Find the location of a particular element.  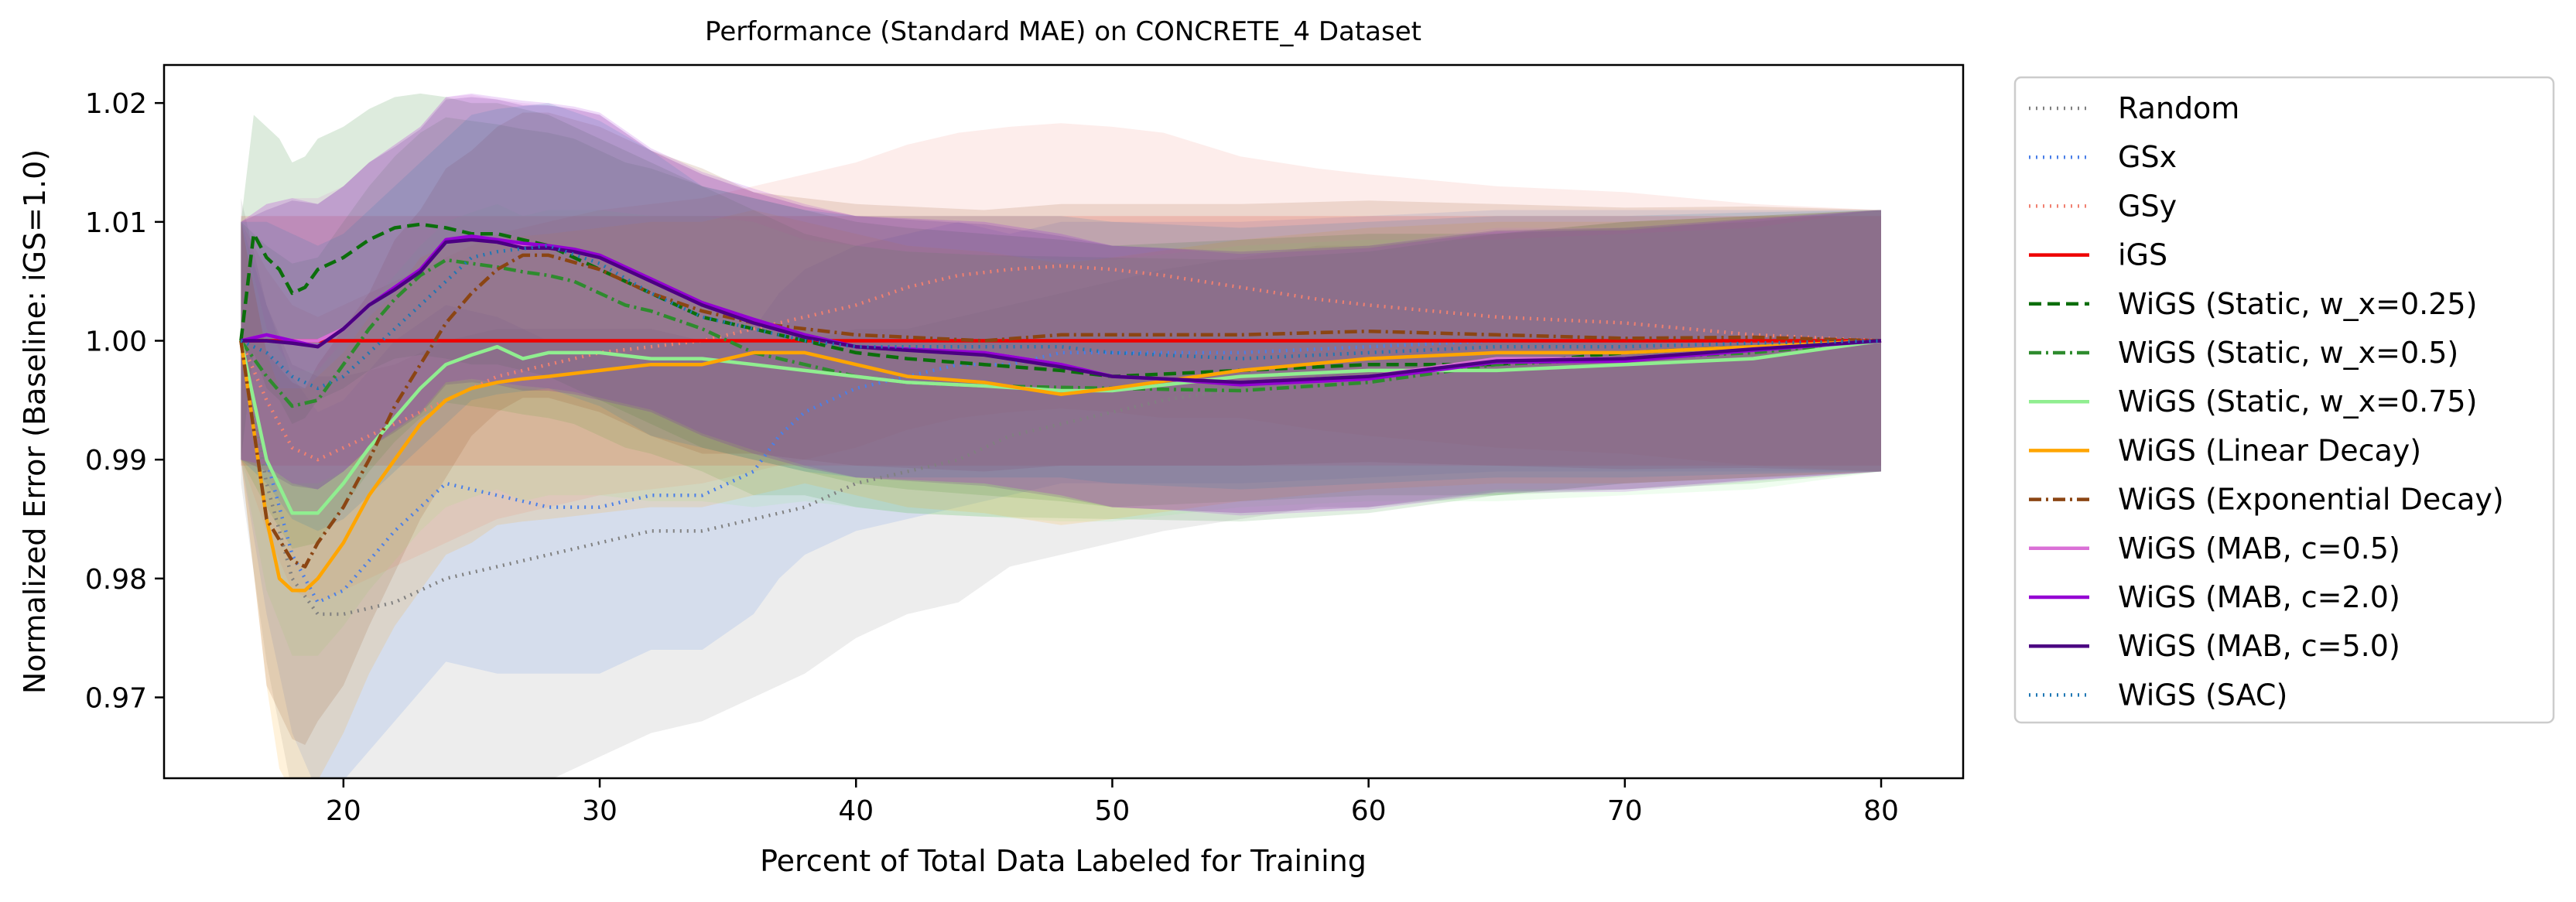

legend-label-random: Random is located at coordinates (2179, 108).